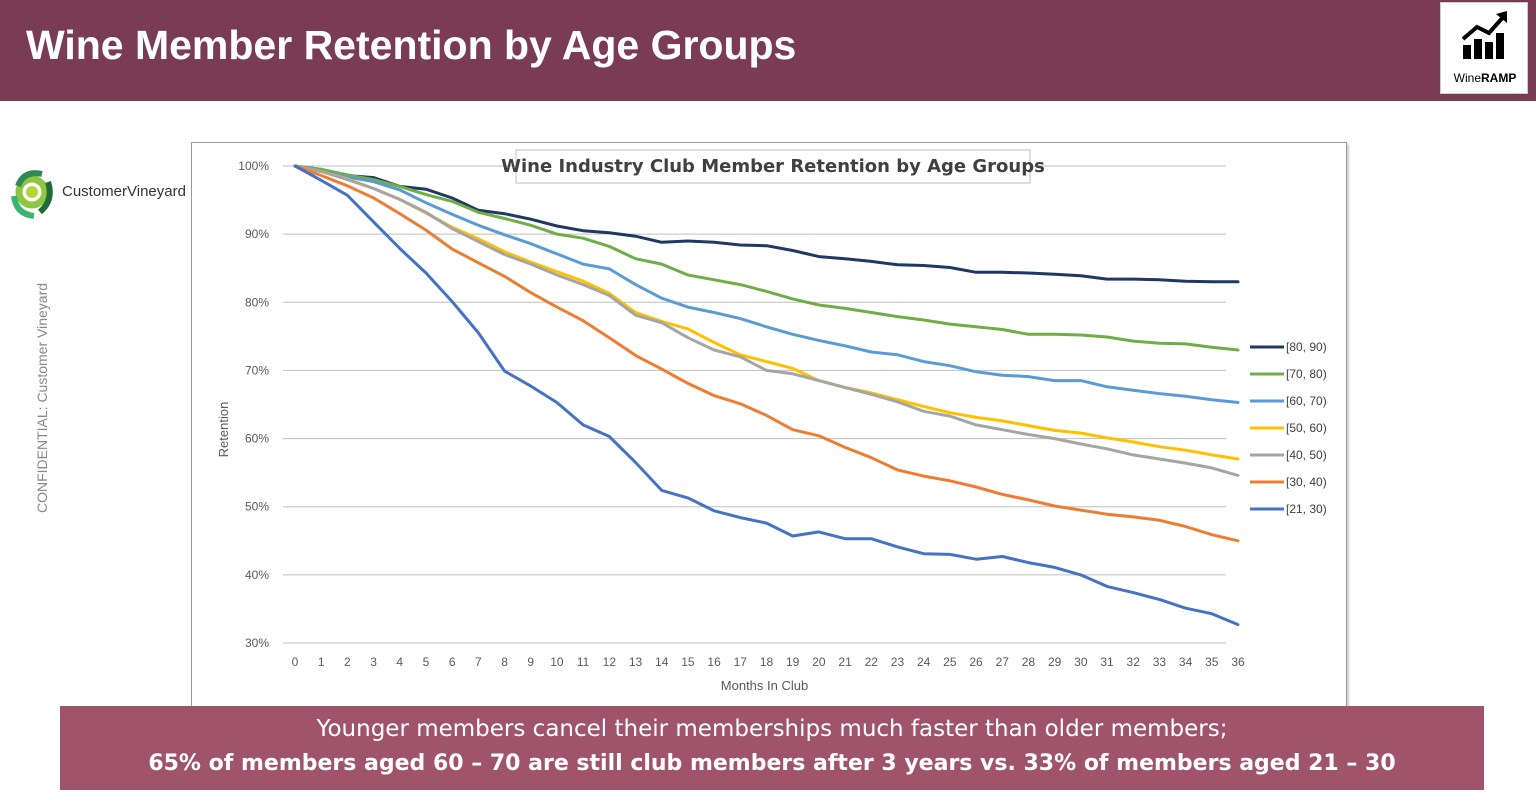  I want to click on legend-label: [21, 30), so click(1306, 509).